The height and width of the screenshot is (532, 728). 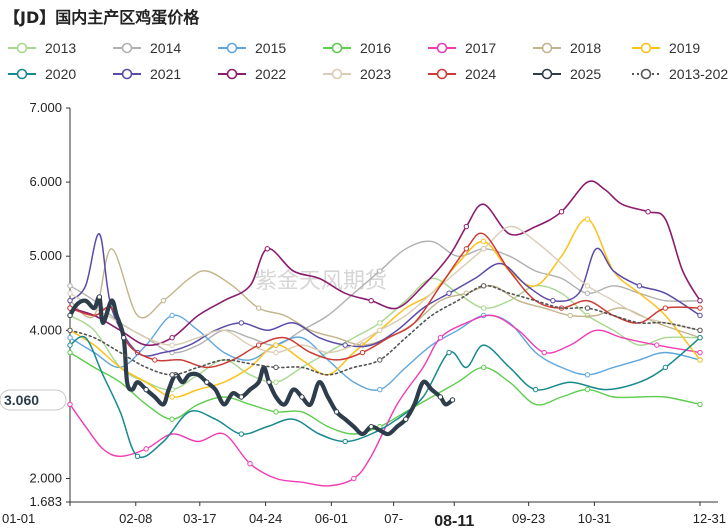 I want to click on legend-item-2018: 2018, so click(x=567, y=48).